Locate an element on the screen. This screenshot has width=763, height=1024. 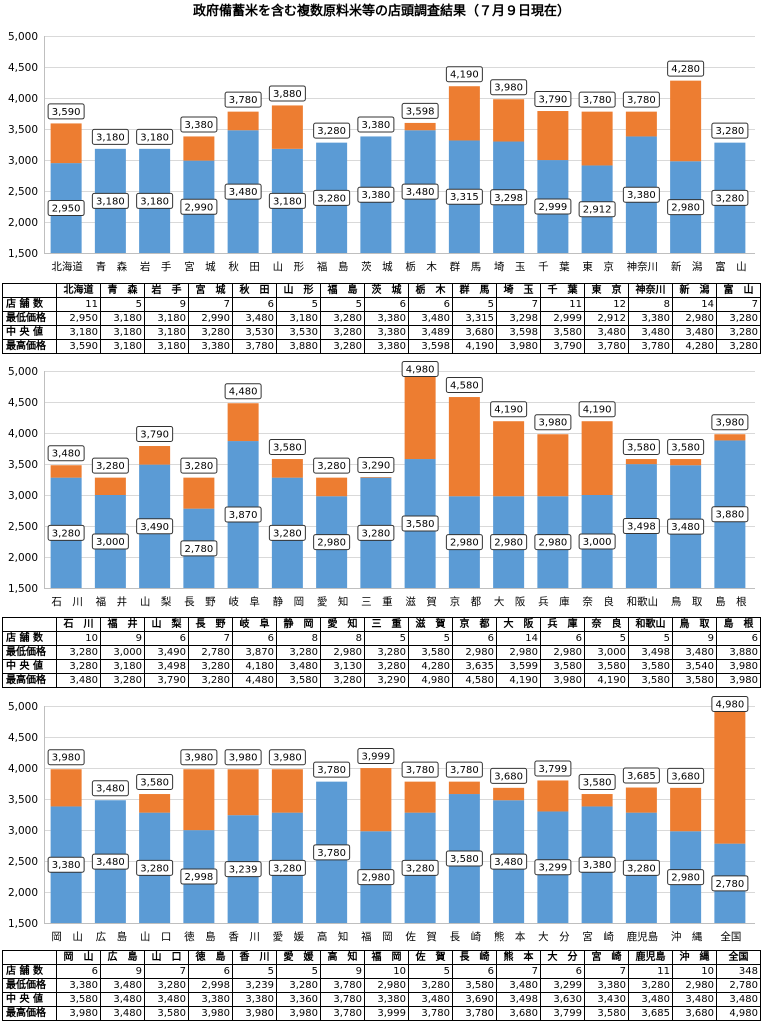
table-cell: 8 is located at coordinates (650, 304).